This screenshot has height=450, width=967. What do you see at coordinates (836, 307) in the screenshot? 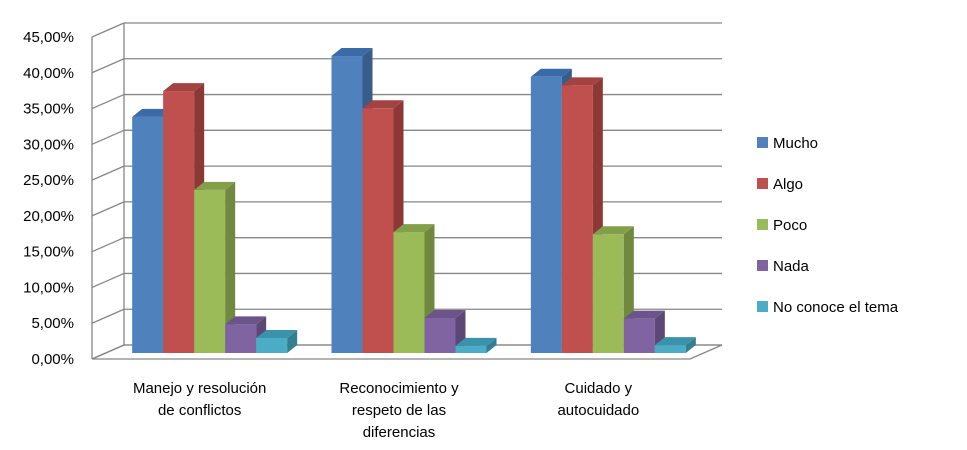
I see `legend-label: No conoce el tema` at bounding box center [836, 307].